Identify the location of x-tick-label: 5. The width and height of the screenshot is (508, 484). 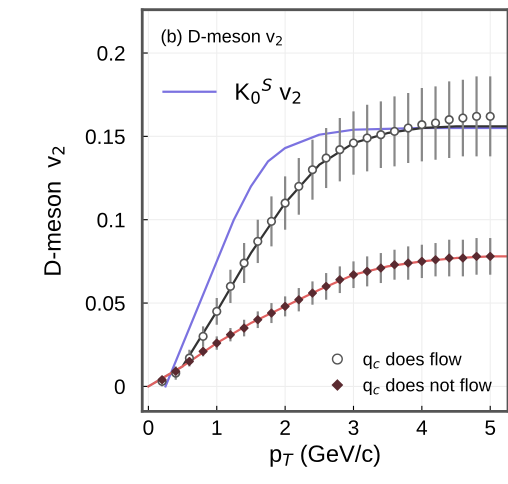
(490, 428).